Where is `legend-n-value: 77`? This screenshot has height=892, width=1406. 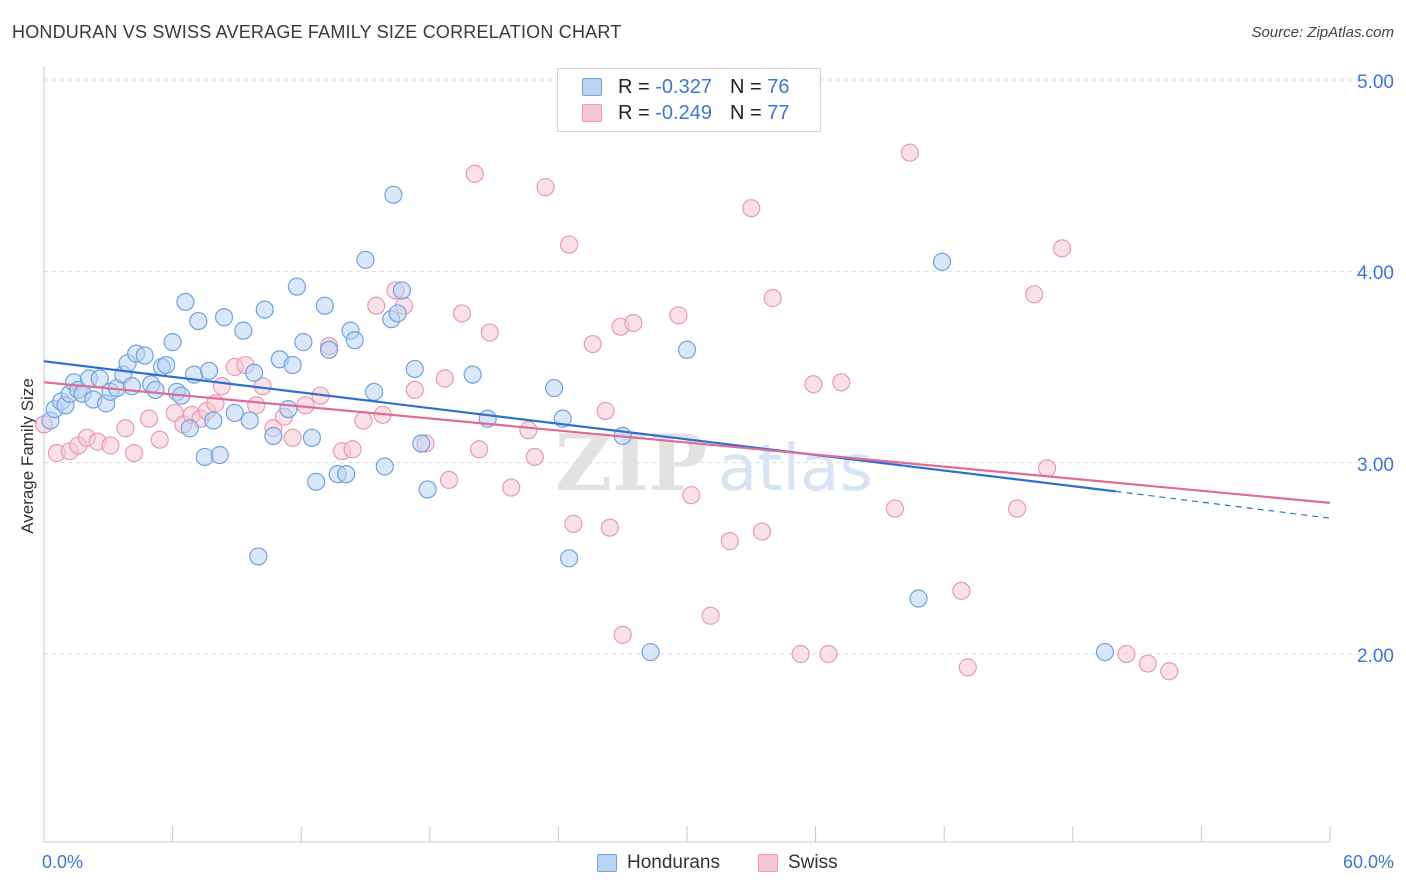 legend-n-value: 77 is located at coordinates (778, 112).